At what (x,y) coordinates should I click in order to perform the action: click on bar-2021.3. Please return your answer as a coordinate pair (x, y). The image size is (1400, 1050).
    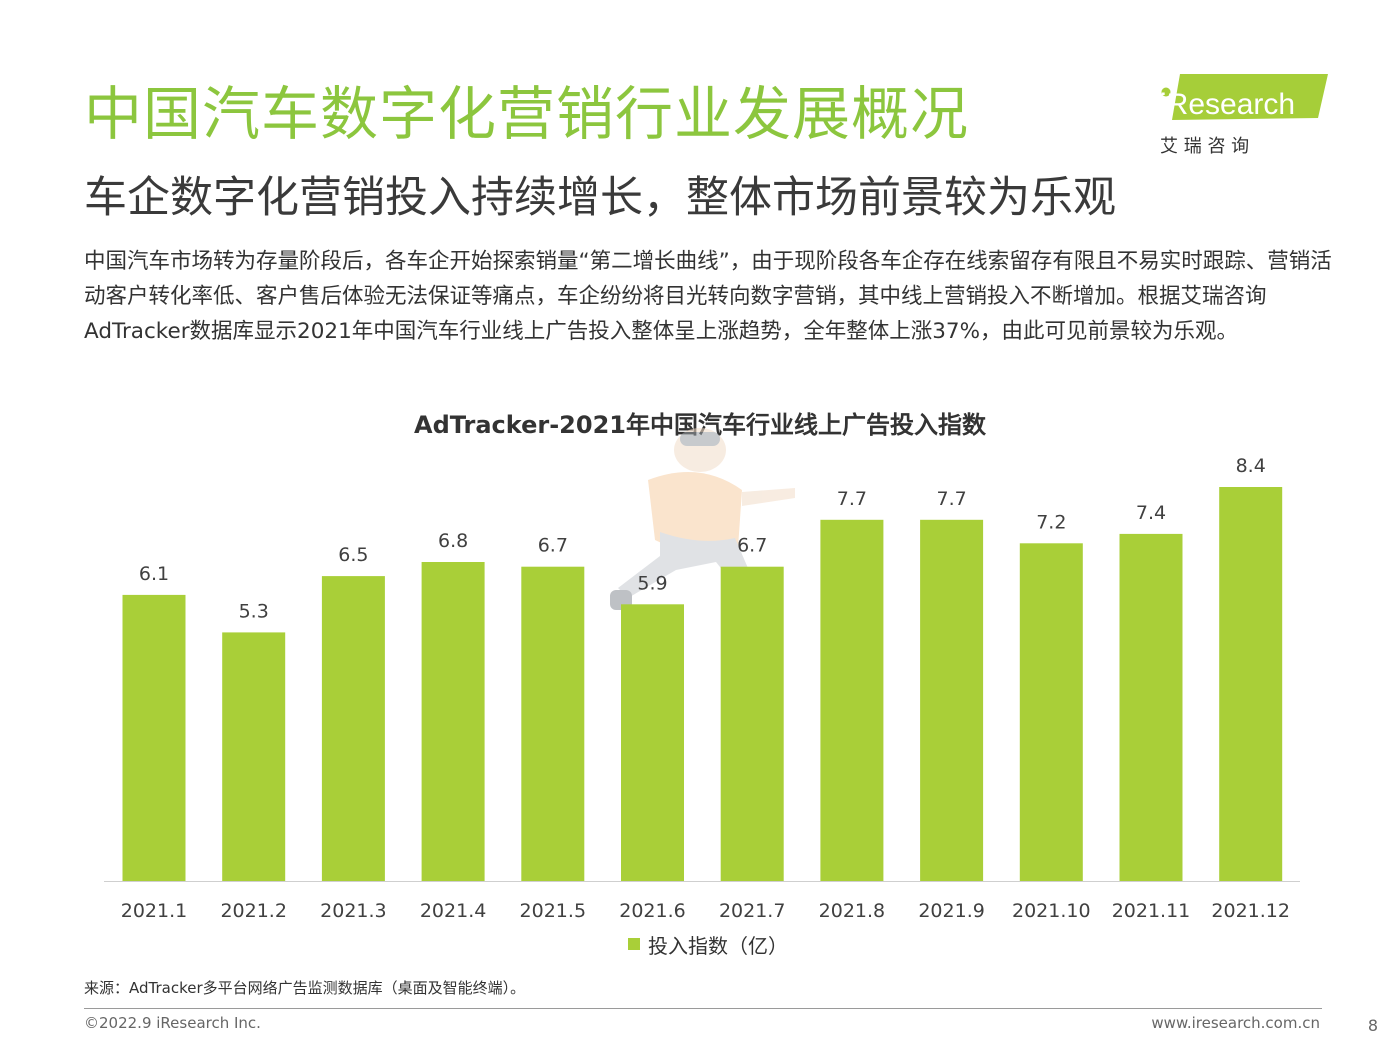
    Looking at the image, I should click on (353, 728).